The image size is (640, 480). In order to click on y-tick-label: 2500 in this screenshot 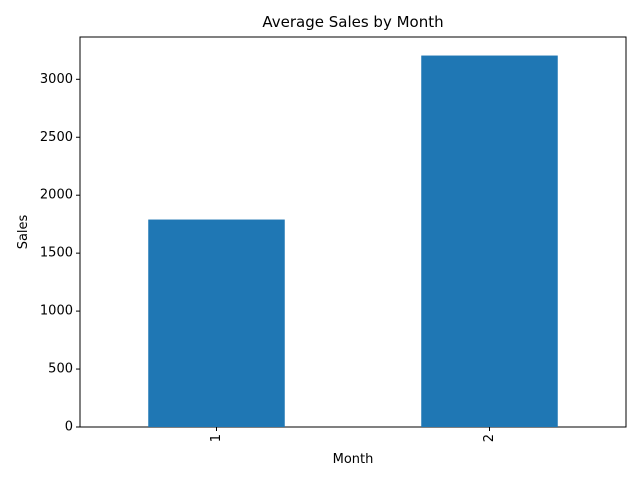, I will do `click(56, 137)`.